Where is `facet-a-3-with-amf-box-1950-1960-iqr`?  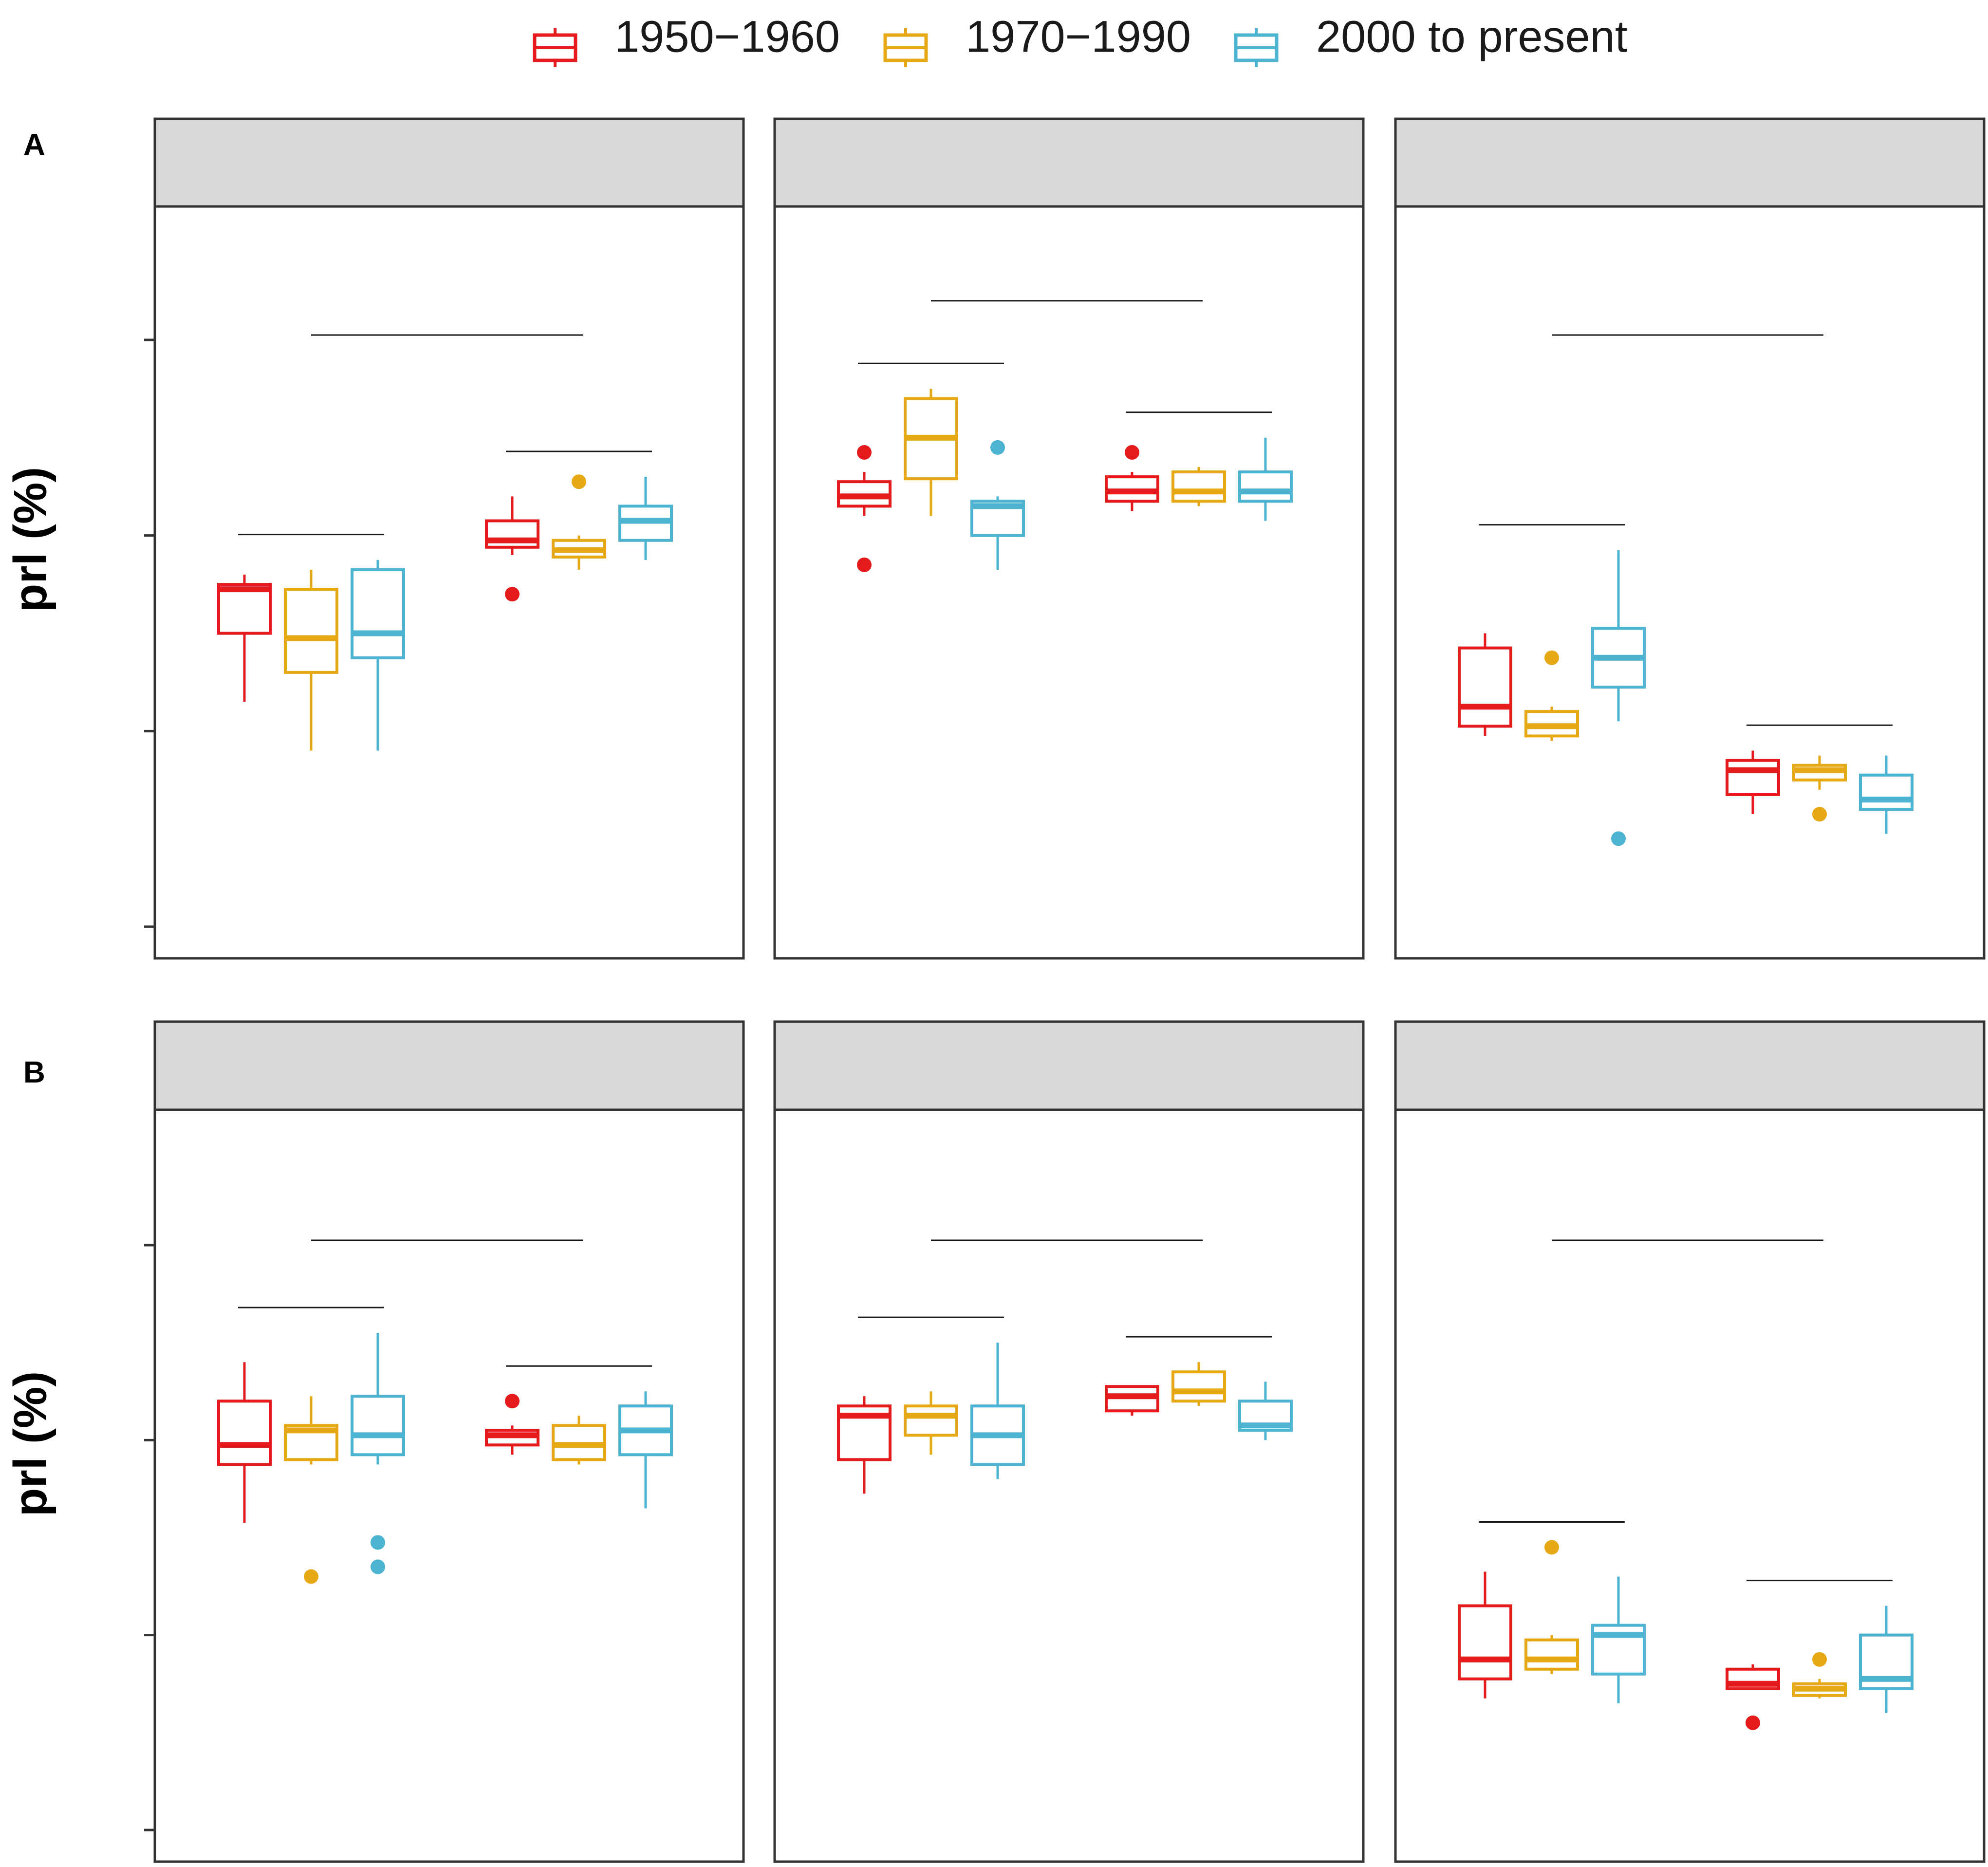
facet-a-3-with-amf-box-1950-1960-iqr is located at coordinates (1753, 777).